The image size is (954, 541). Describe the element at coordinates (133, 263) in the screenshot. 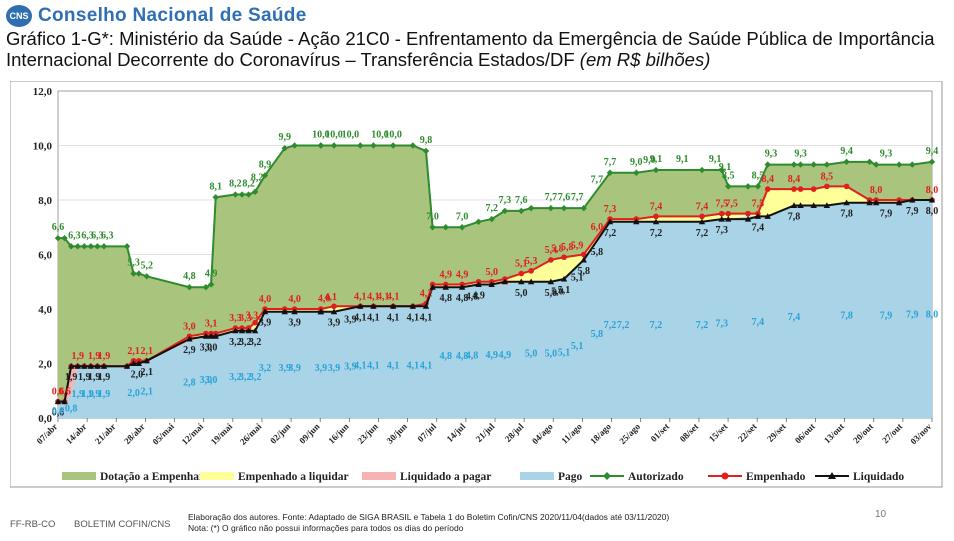

I see `label-autorizado: 5,3` at that location.